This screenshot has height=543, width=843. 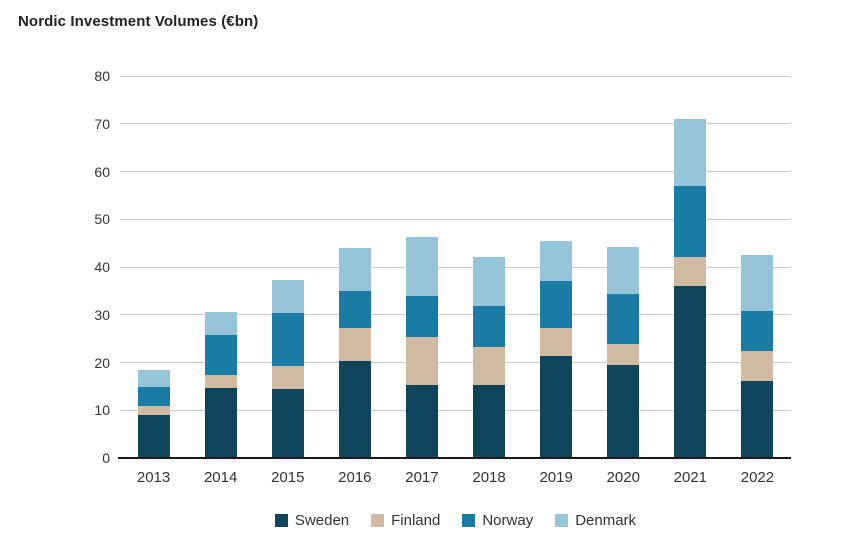 What do you see at coordinates (556, 477) in the screenshot?
I see `x-axis-tick-label: 2019` at bounding box center [556, 477].